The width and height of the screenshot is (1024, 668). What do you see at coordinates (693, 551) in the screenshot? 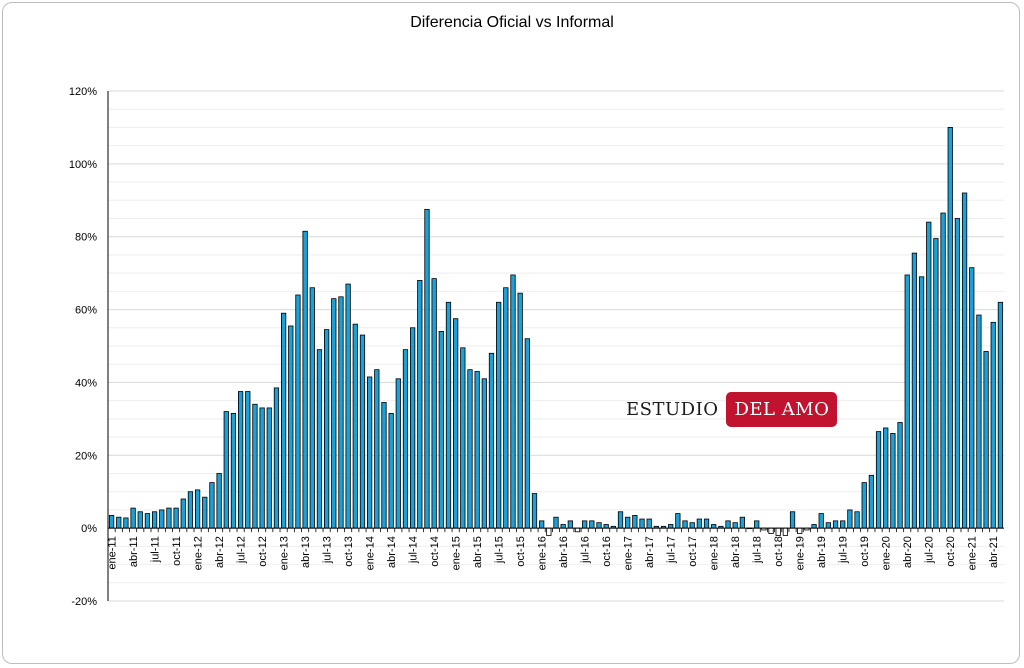
I see `x-tick-label: oct-17` at bounding box center [693, 551].